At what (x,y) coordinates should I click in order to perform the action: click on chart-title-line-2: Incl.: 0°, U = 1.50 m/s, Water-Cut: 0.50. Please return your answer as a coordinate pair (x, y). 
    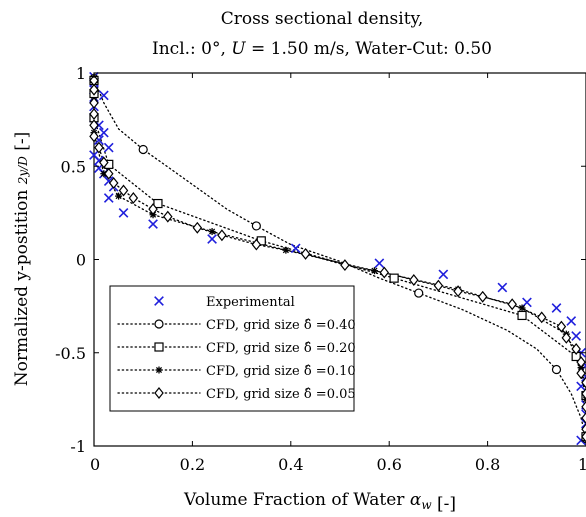
    Looking at the image, I should click on (322, 49).